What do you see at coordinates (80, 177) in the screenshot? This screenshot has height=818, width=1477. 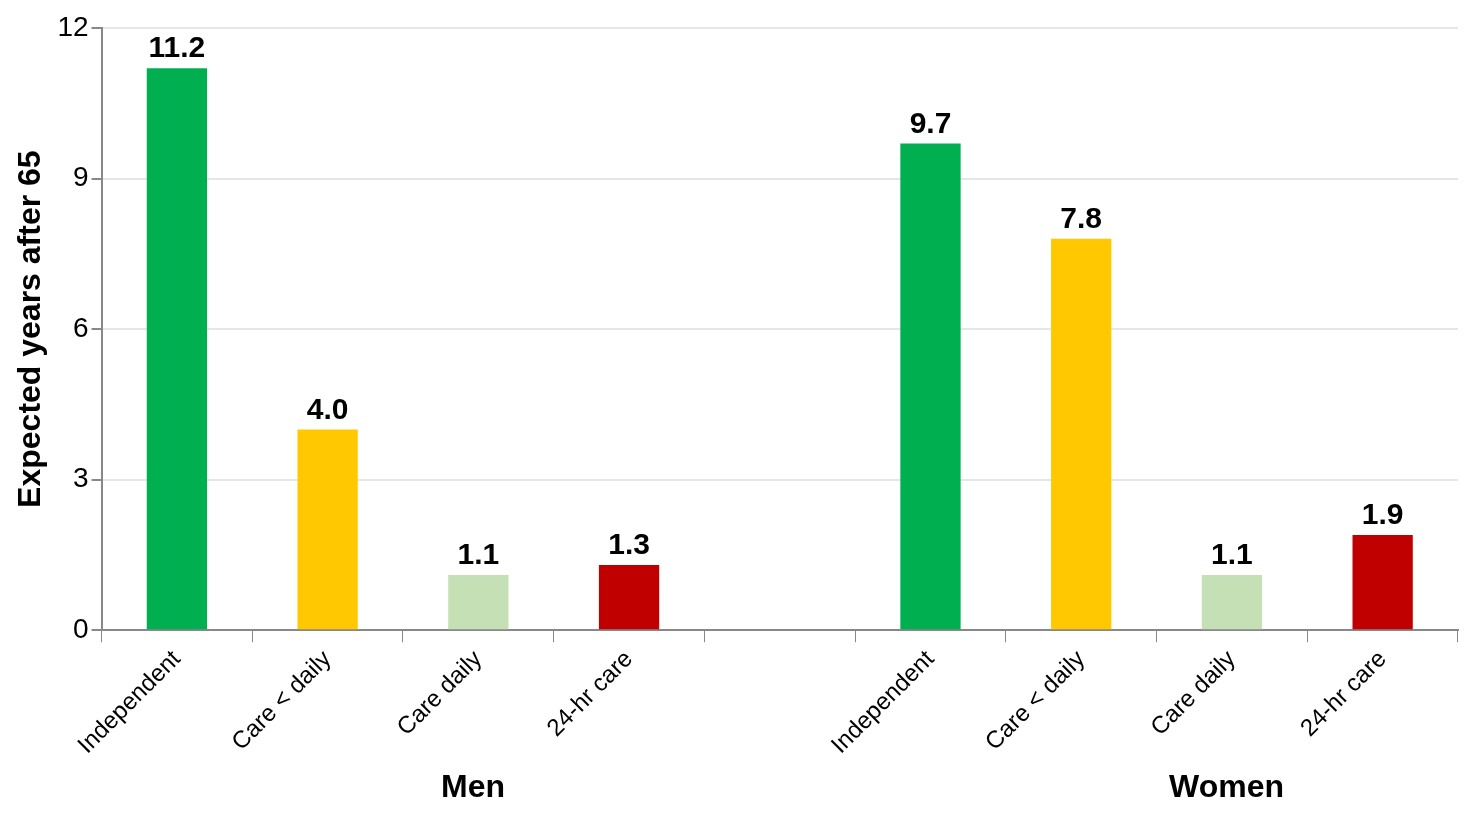 I see `y-tick-label: 9` at bounding box center [80, 177].